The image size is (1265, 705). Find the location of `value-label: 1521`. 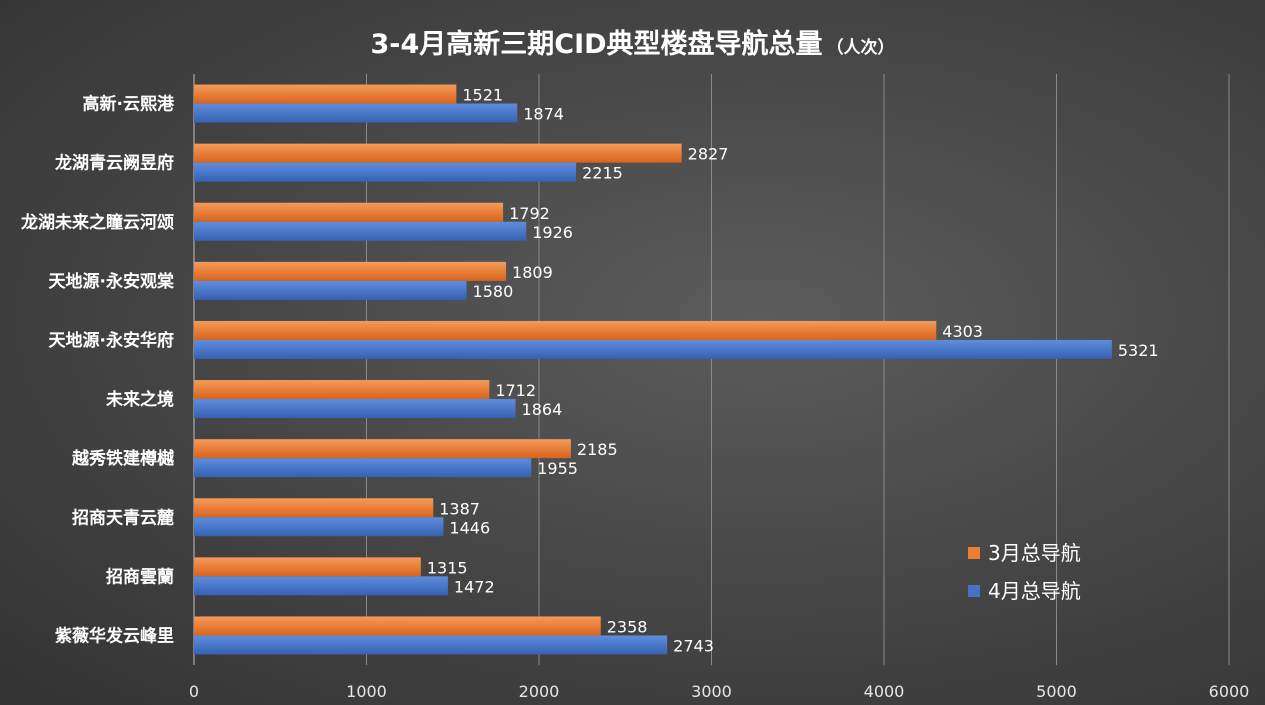

value-label: 1521 is located at coordinates (482, 95).